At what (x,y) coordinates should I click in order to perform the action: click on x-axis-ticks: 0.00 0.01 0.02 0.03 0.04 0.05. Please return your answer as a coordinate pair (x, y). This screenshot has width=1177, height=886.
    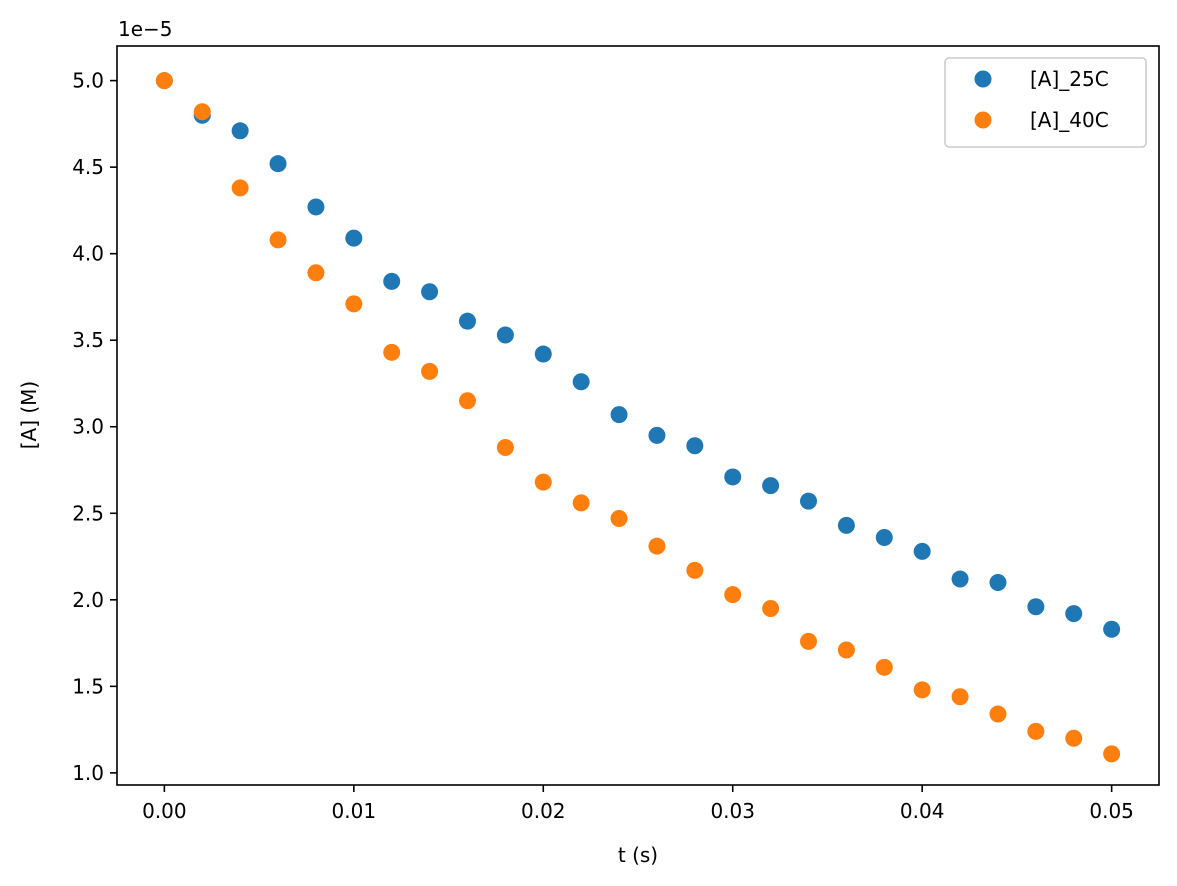
    Looking at the image, I should click on (638, 804).